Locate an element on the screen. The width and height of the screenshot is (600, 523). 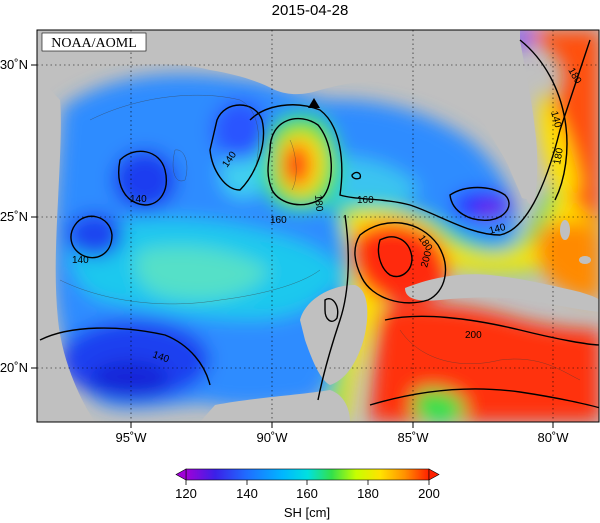
source-label-box is located at coordinates (94, 42).